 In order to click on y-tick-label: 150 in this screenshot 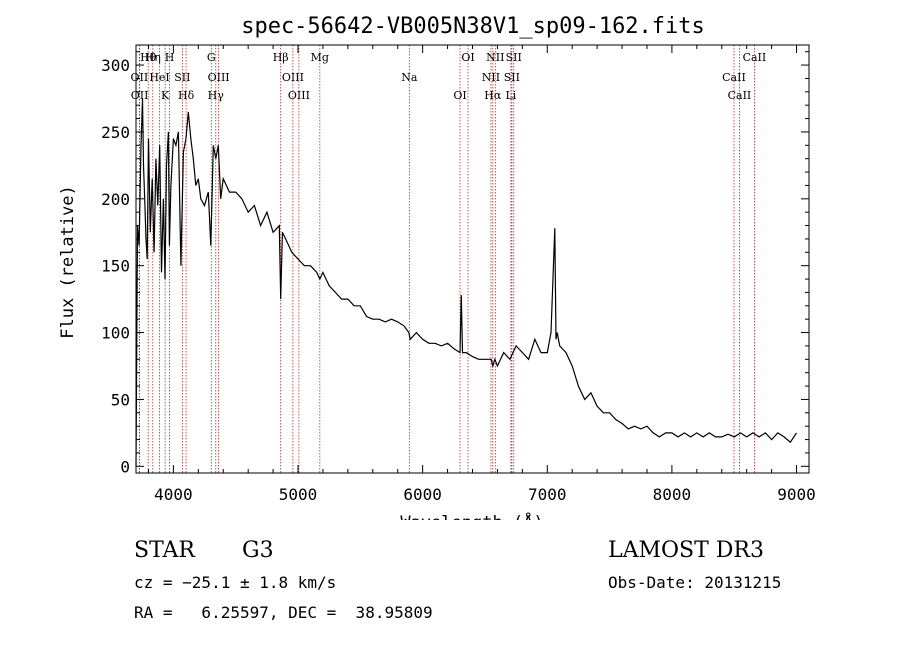, I will do `click(115, 266)`.